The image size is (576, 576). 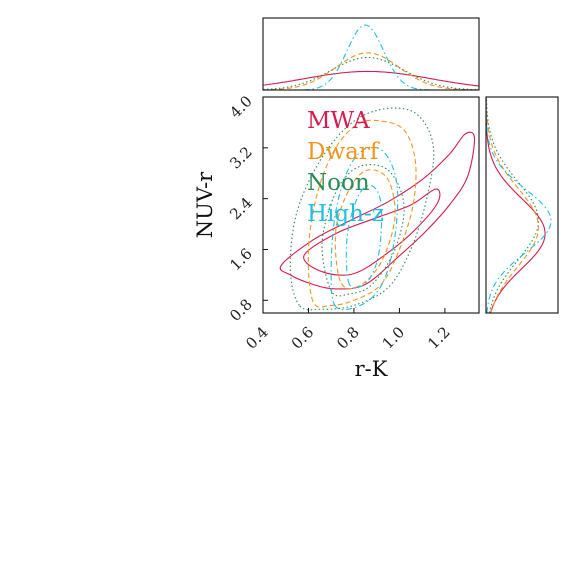 What do you see at coordinates (241, 310) in the screenshot?
I see `y-tick-label: 0.8` at bounding box center [241, 310].